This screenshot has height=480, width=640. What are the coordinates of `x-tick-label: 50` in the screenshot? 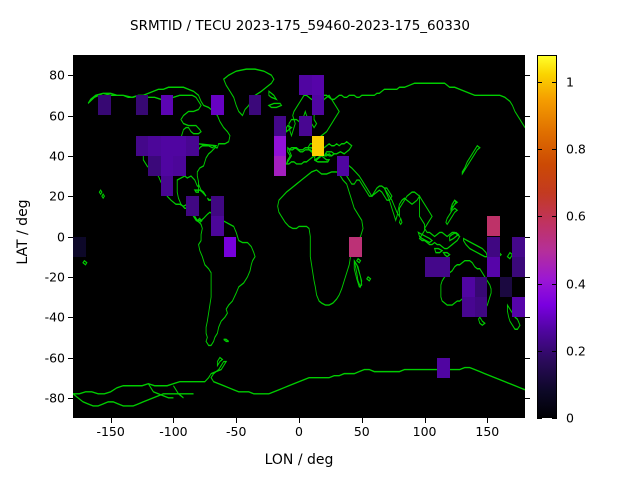 It's located at (361, 431).